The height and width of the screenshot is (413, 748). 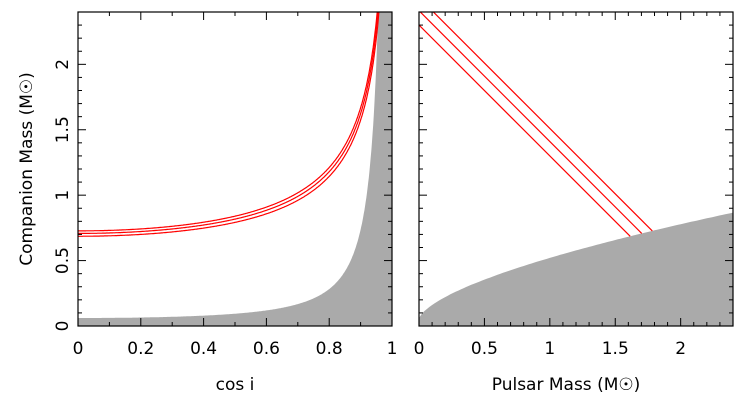 I want to click on right-x-axis-label: Pulsar Mass (M☉), so click(x=566, y=385).